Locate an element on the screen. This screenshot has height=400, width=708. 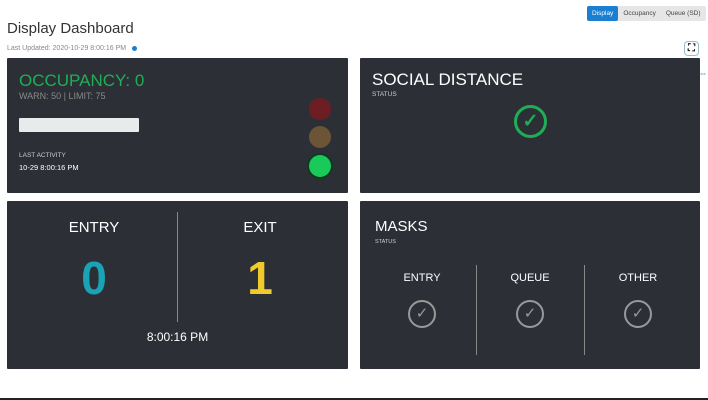
occupancy-title: OCCUPANCY: 0 is located at coordinates (82, 80).